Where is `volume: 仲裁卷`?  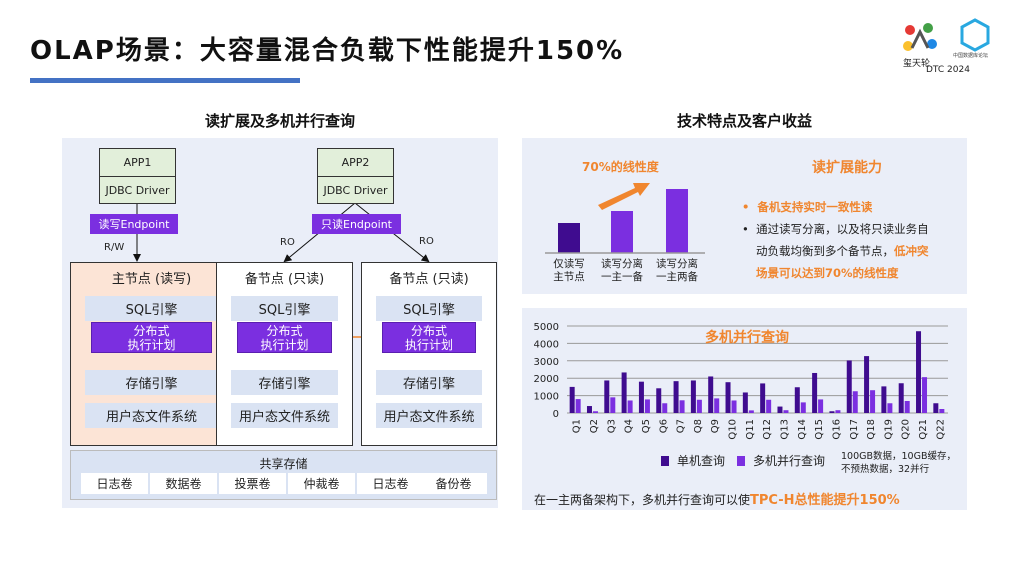
volume: 仲裁卷 is located at coordinates (321, 483).